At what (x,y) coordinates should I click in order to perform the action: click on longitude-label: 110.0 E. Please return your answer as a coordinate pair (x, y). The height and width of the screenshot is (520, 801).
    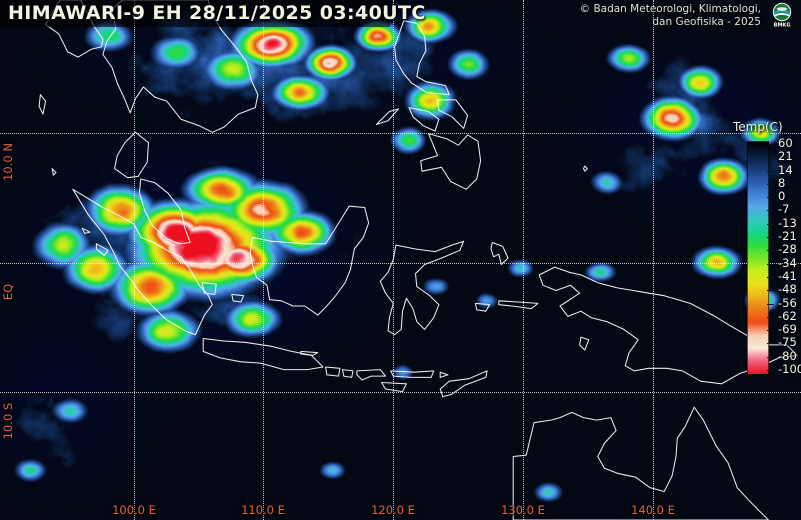
    Looking at the image, I should click on (263, 510).